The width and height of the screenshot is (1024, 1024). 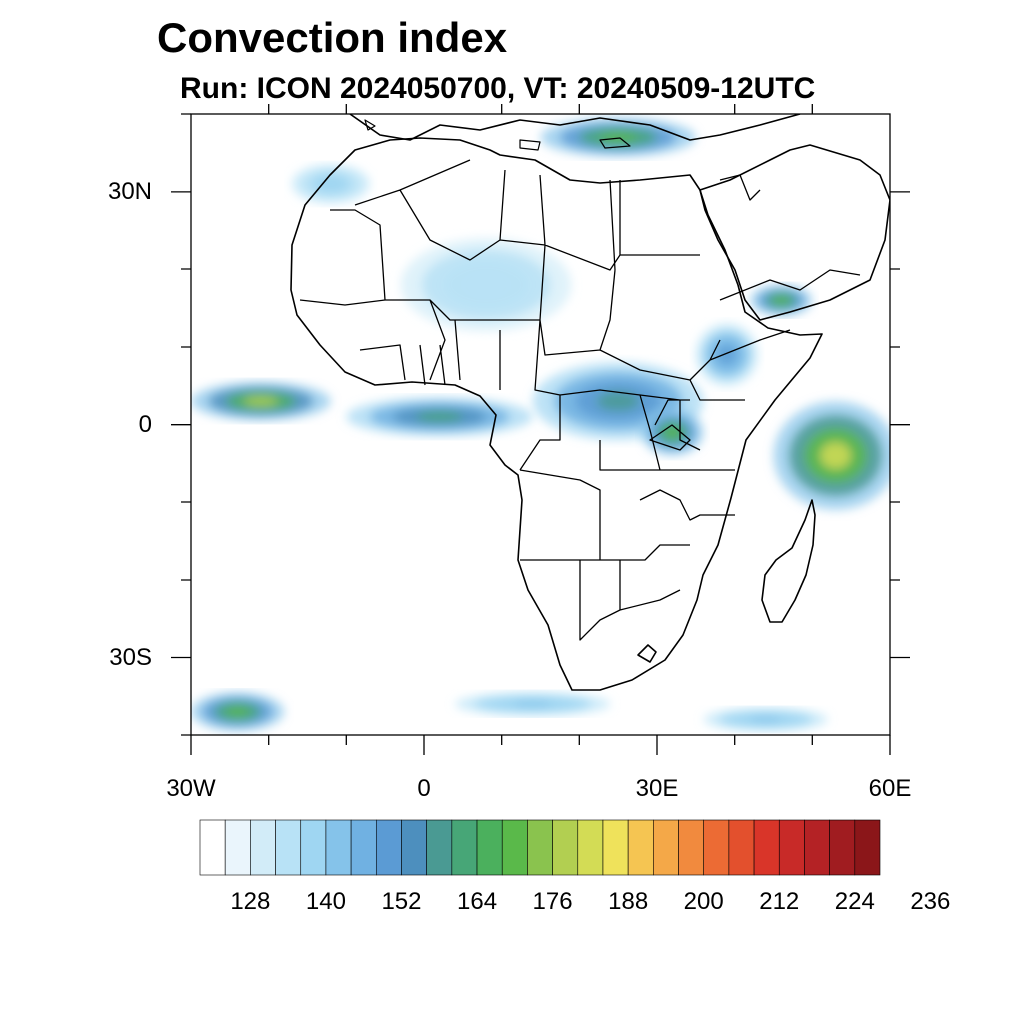 What do you see at coordinates (552, 901) in the screenshot?
I see `colorbar-tick-label: 176` at bounding box center [552, 901].